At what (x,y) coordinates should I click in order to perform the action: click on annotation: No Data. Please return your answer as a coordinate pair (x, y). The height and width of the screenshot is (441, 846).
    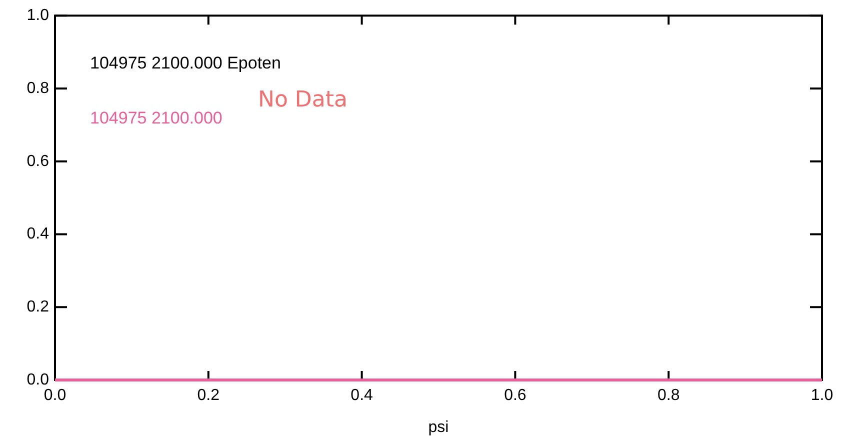
    Looking at the image, I should click on (303, 99).